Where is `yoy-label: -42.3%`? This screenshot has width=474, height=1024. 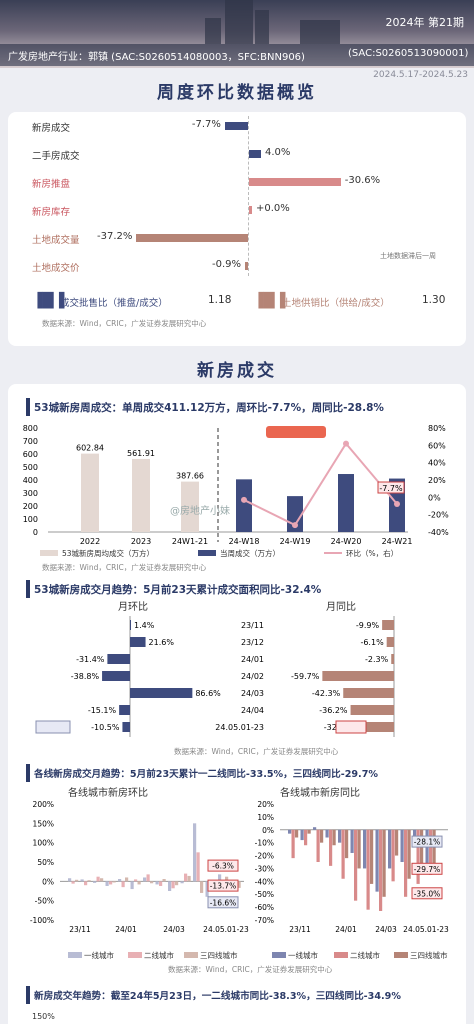 yoy-label: -42.3% is located at coordinates (326, 693).